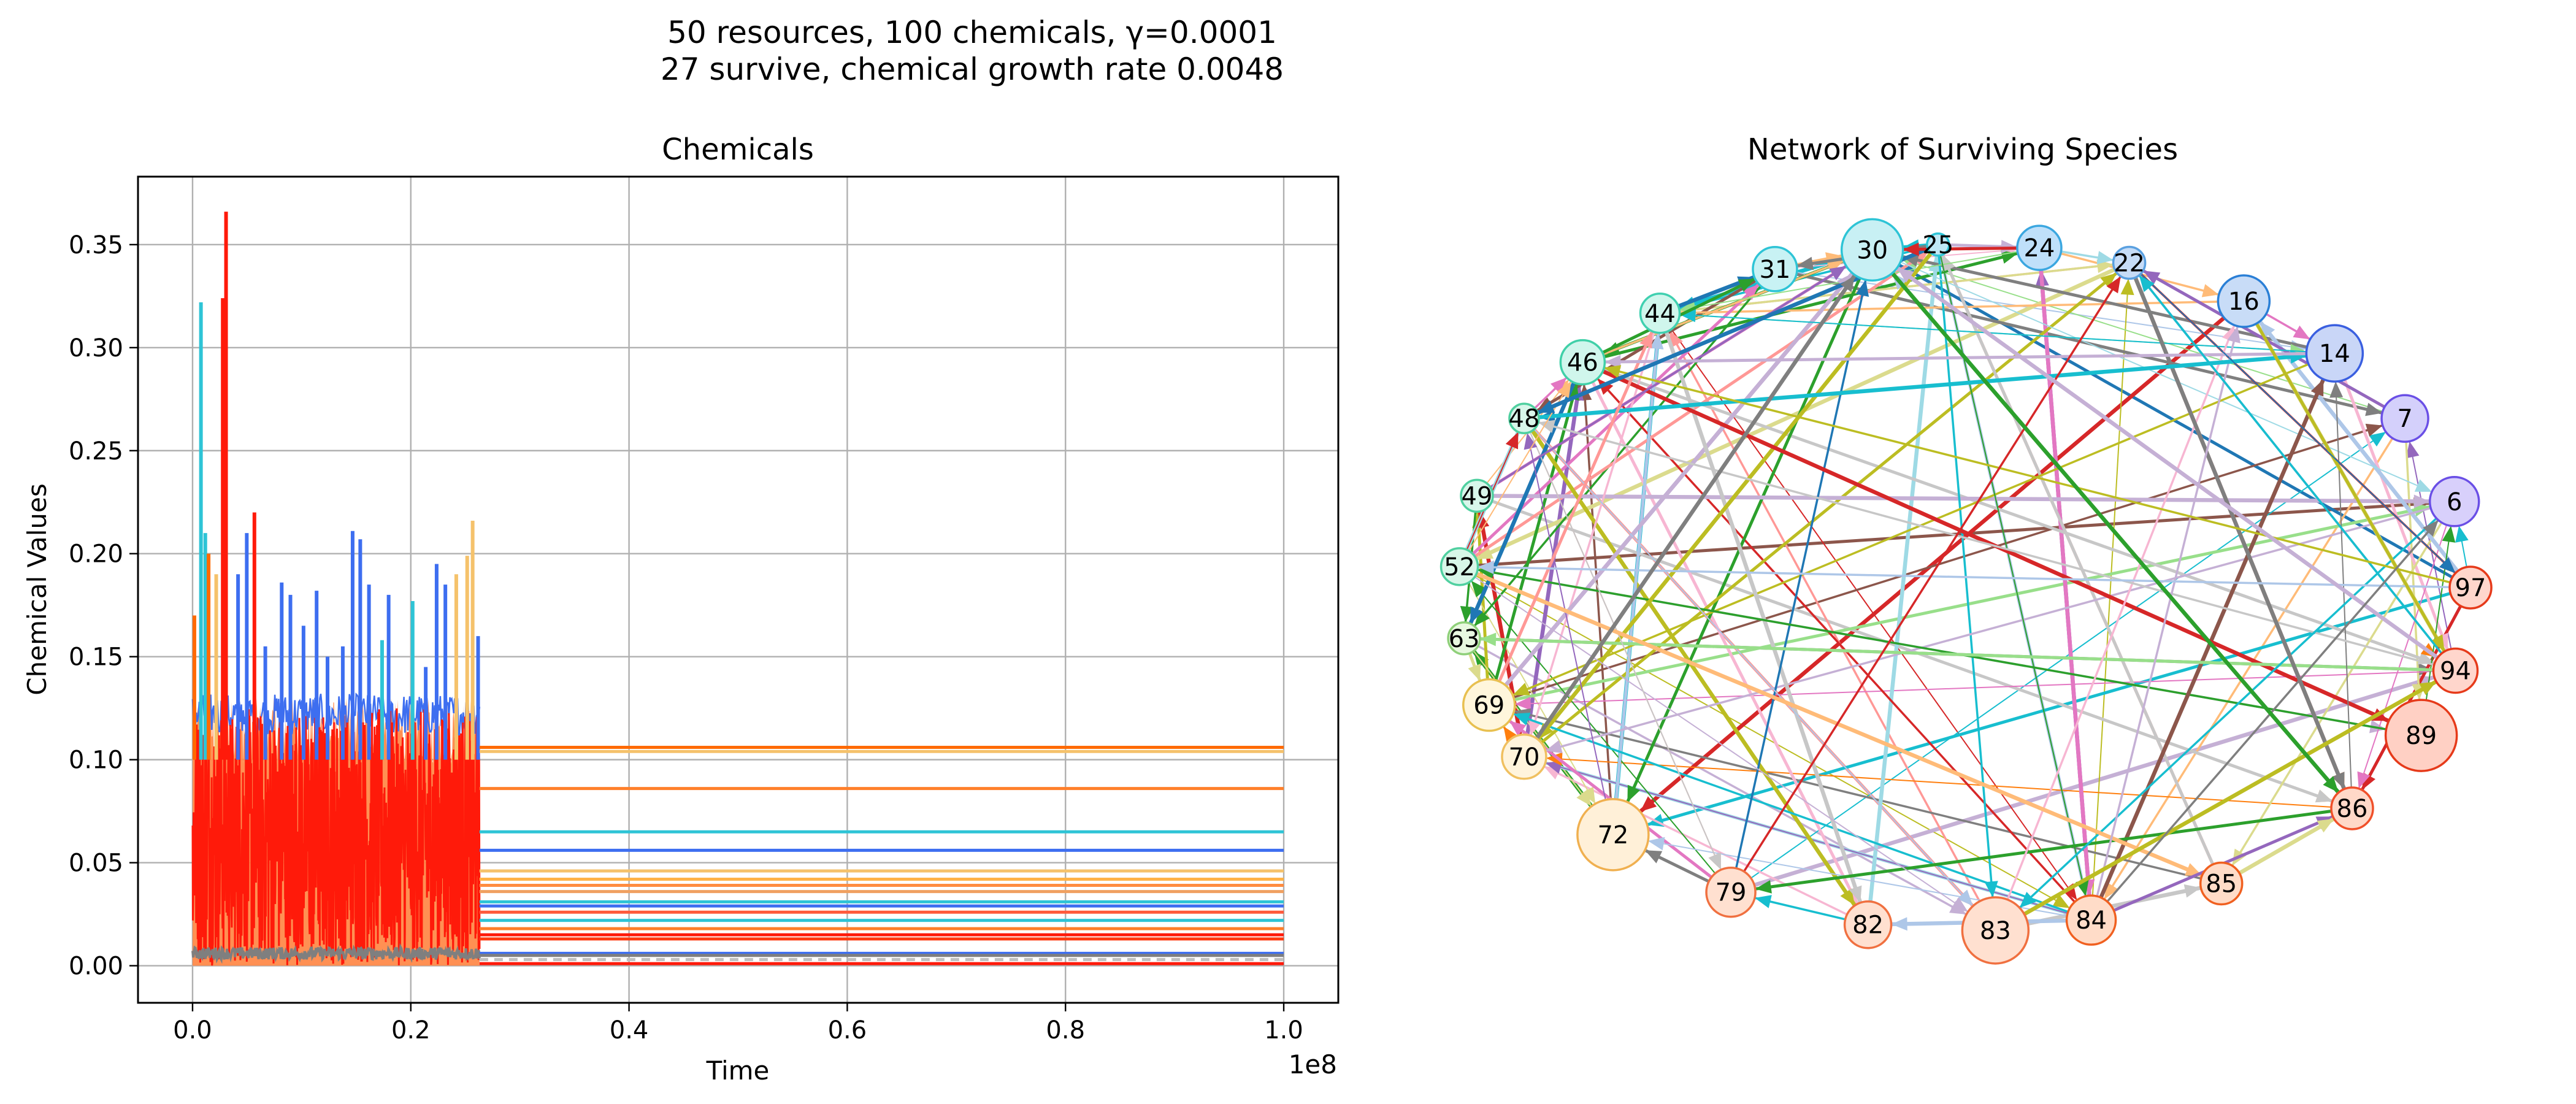 The height and width of the screenshot is (1104, 2576). What do you see at coordinates (738, 1024) in the screenshot?
I see `x-axis-ticks: 0.0 0.2 0.4 0.6 0.8 1.0` at bounding box center [738, 1024].